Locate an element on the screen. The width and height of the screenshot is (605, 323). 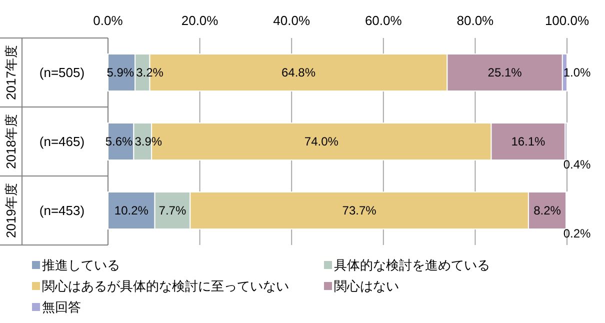
data-label: 64.8% is located at coordinates (298, 73).